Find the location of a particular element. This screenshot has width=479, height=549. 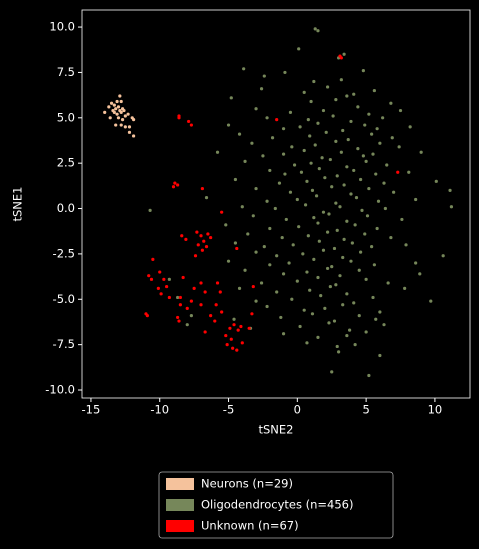

y-tick-label: 5.0 is located at coordinates (66, 117).